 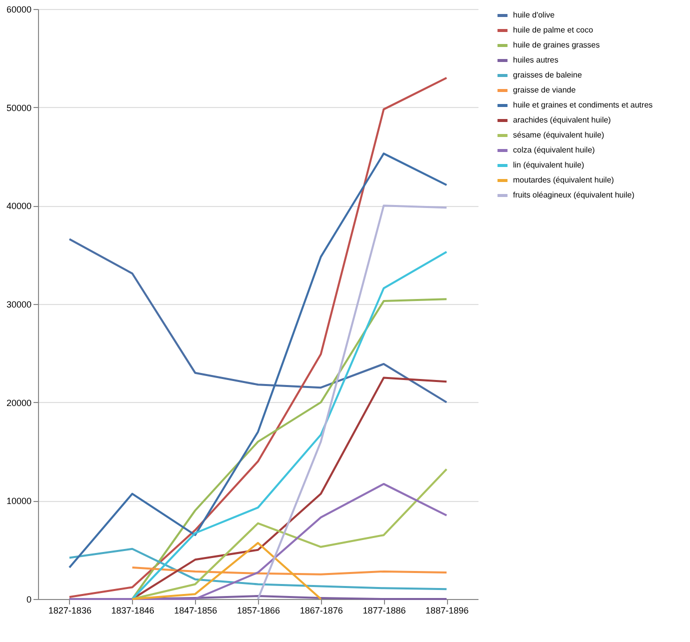 I want to click on x-tick-label: 1887-1896, so click(x=447, y=611).